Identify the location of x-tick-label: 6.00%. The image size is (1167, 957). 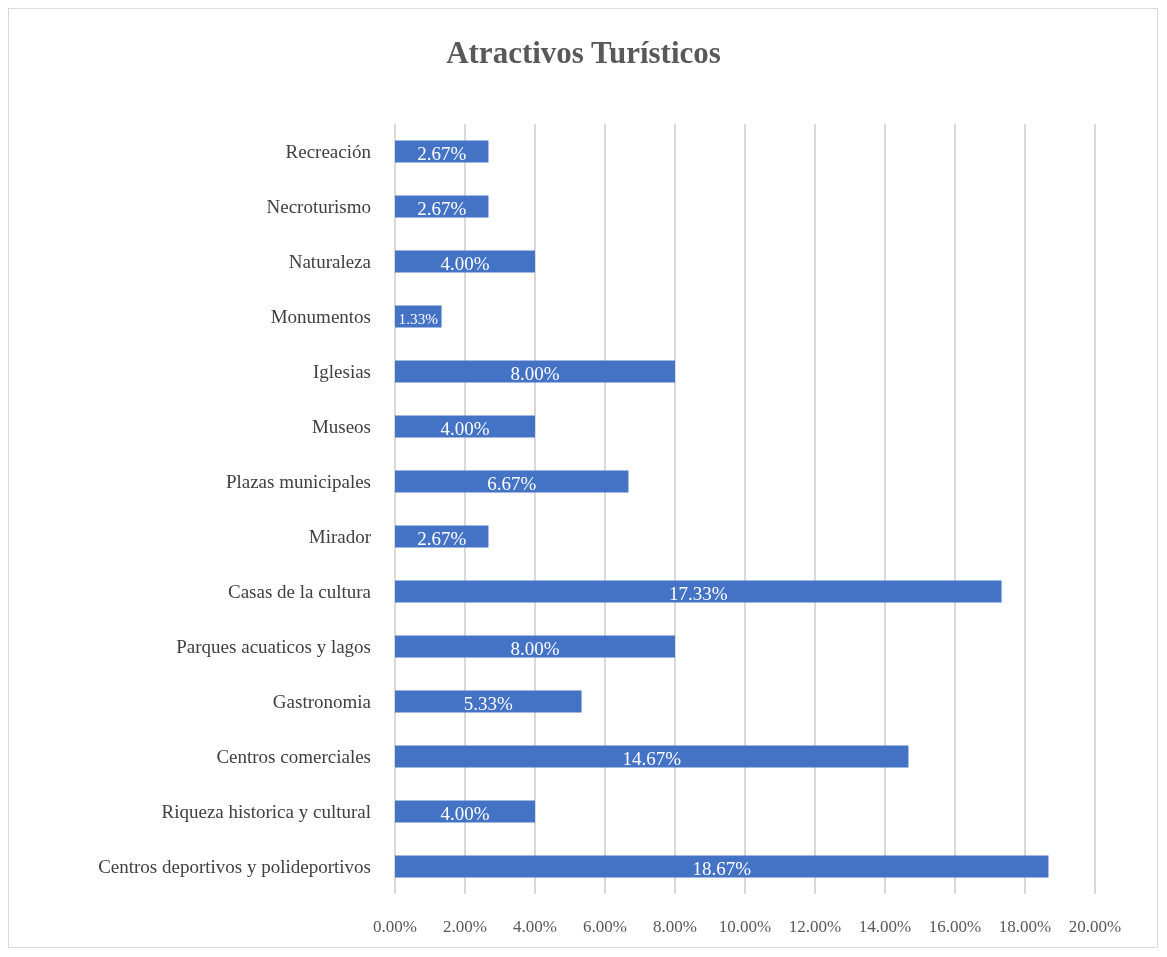
(605, 926).